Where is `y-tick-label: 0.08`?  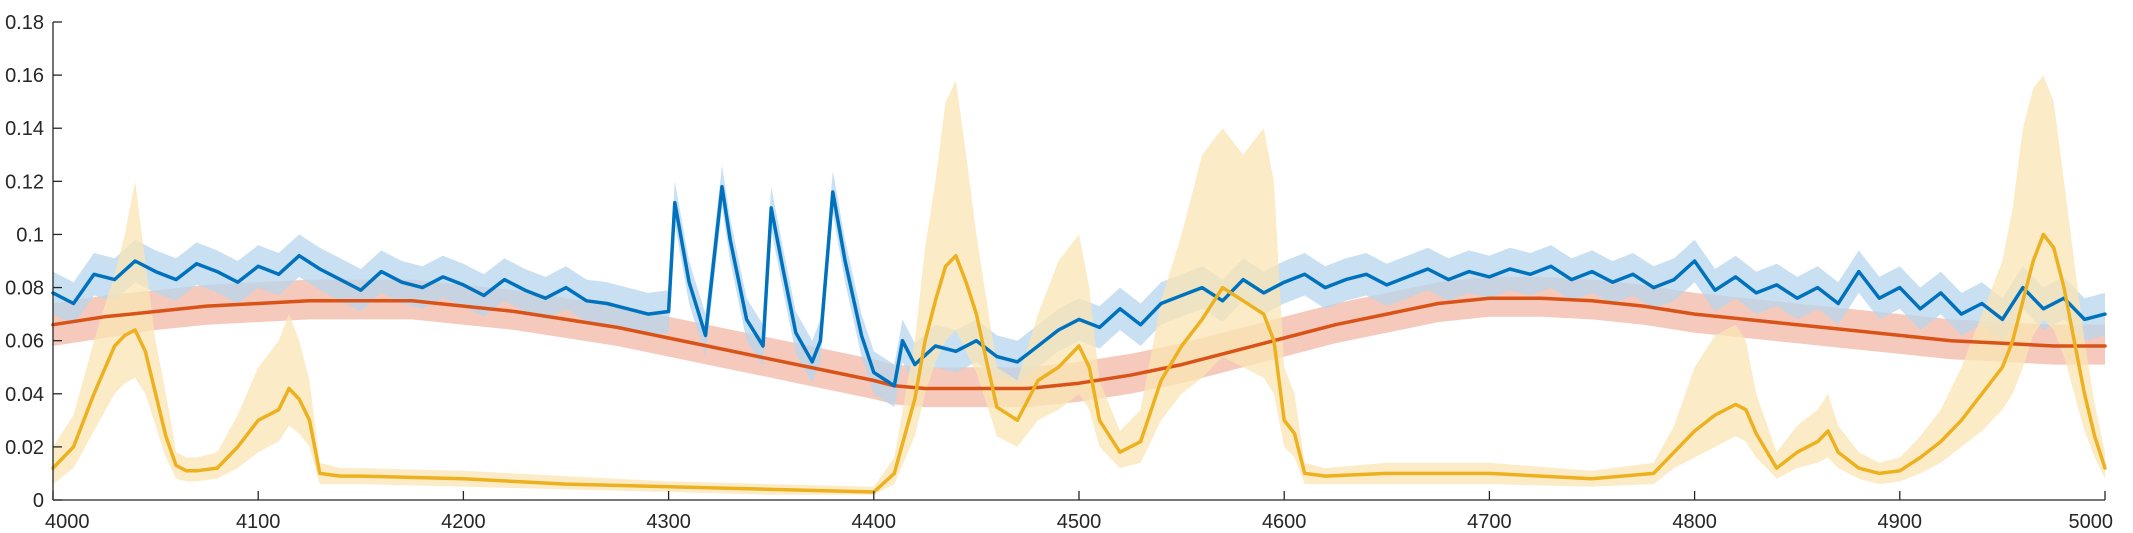
y-tick-label: 0.08 is located at coordinates (24, 289).